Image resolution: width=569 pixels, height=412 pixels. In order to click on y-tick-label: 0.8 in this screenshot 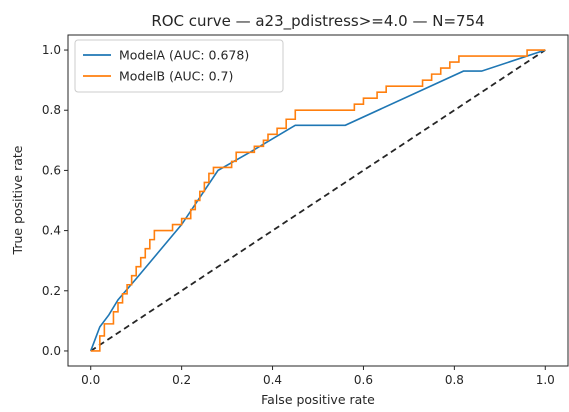, I will do `click(51, 110)`.